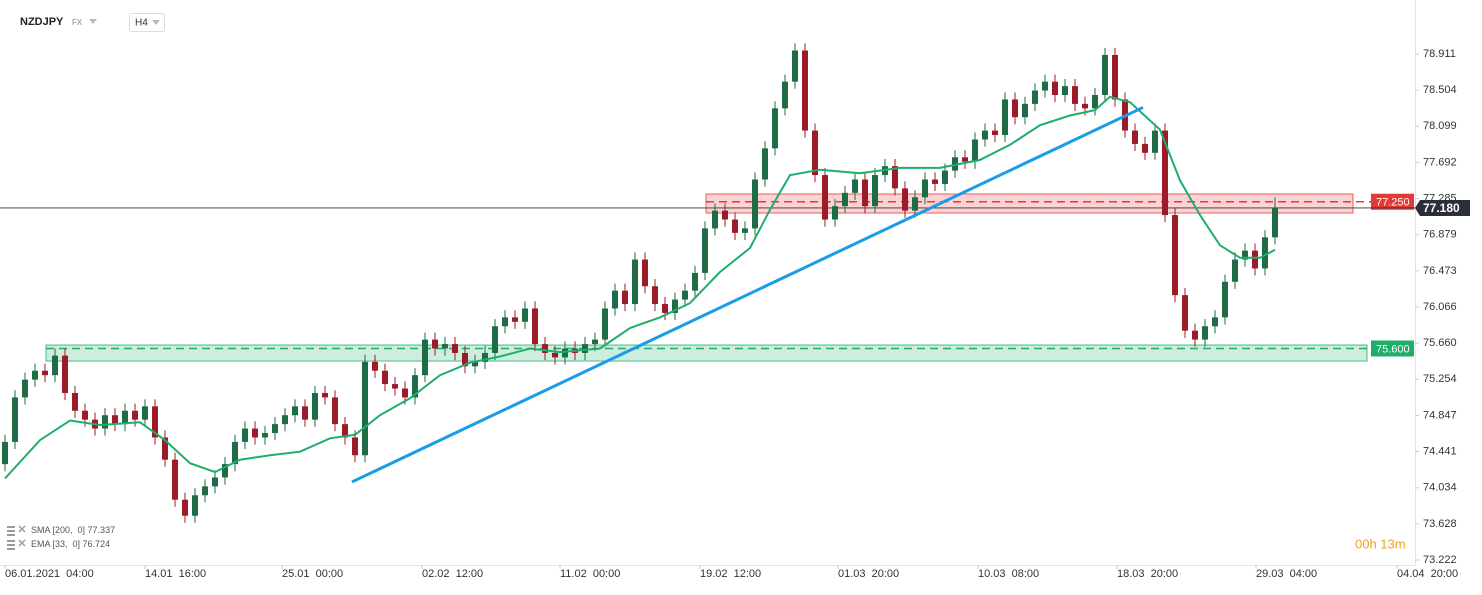 Image resolution: width=1482 pixels, height=595 pixels. What do you see at coordinates (42, 22) in the screenshot?
I see `symbol: NZDJPY` at bounding box center [42, 22].